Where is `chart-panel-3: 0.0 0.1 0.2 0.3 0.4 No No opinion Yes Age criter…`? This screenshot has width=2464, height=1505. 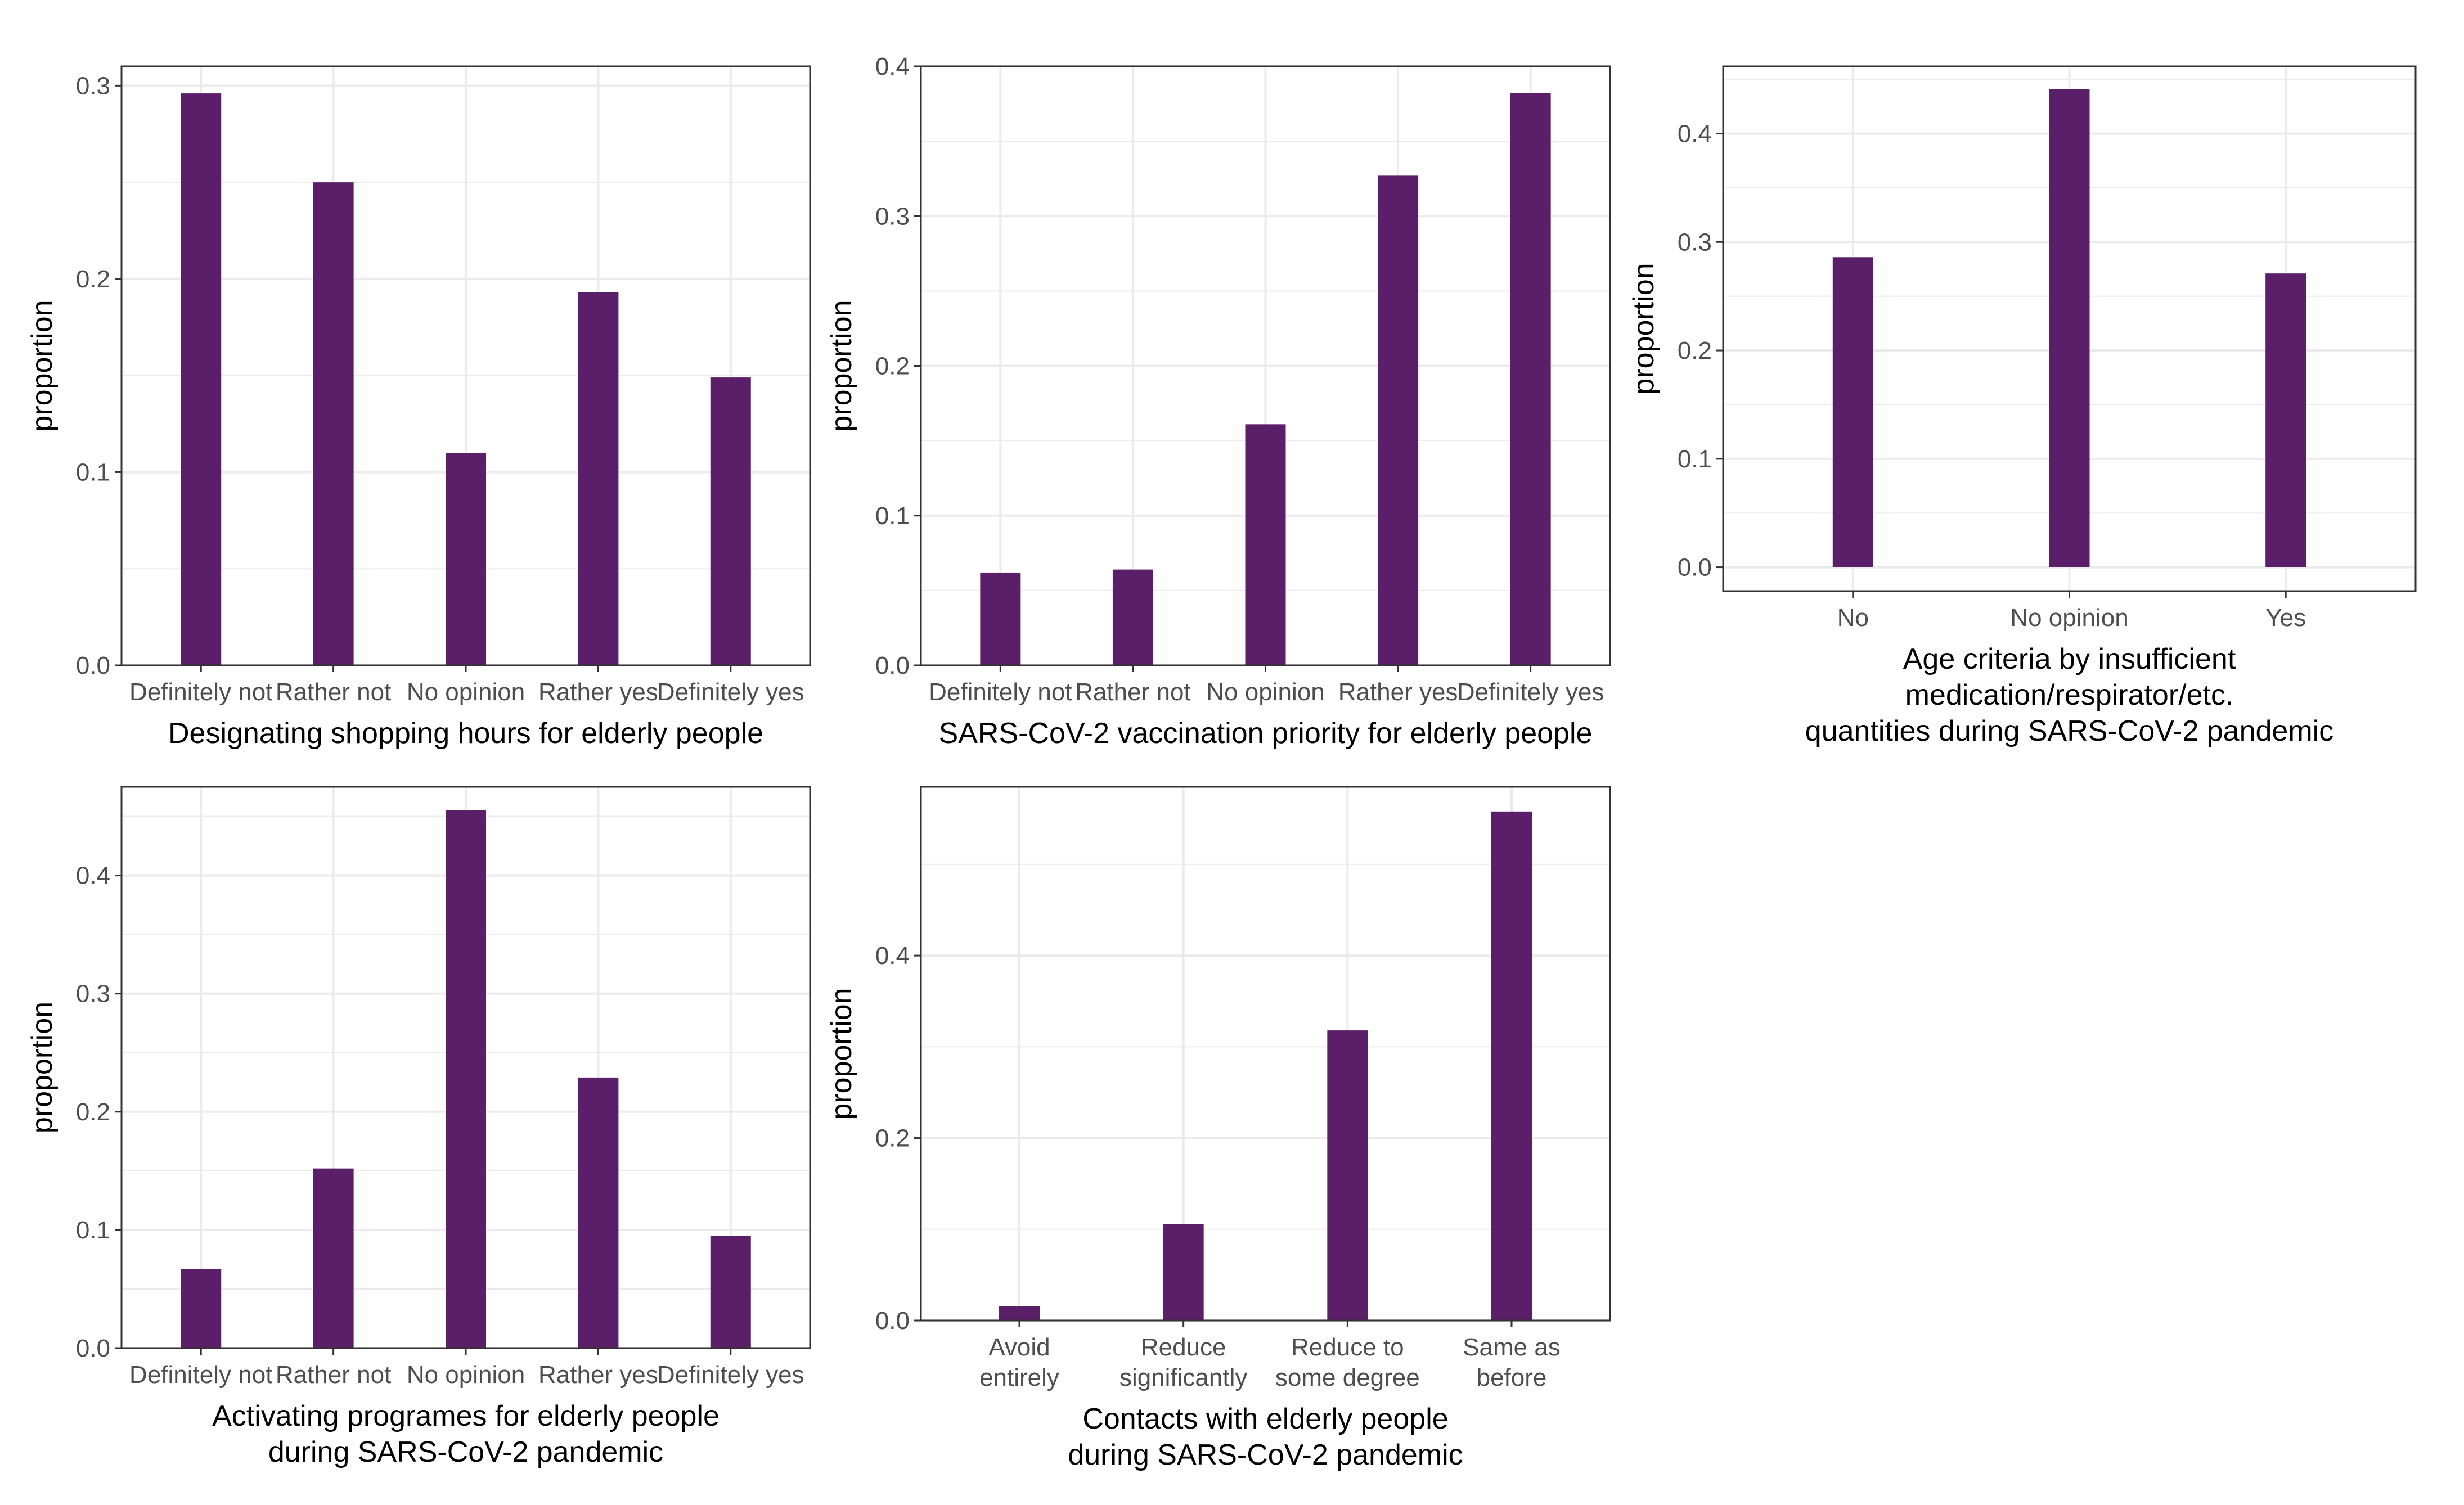
chart-panel-3: 0.0 0.1 0.2 0.3 0.4 No No opinion Yes Age criter… is located at coordinates (2022, 406).